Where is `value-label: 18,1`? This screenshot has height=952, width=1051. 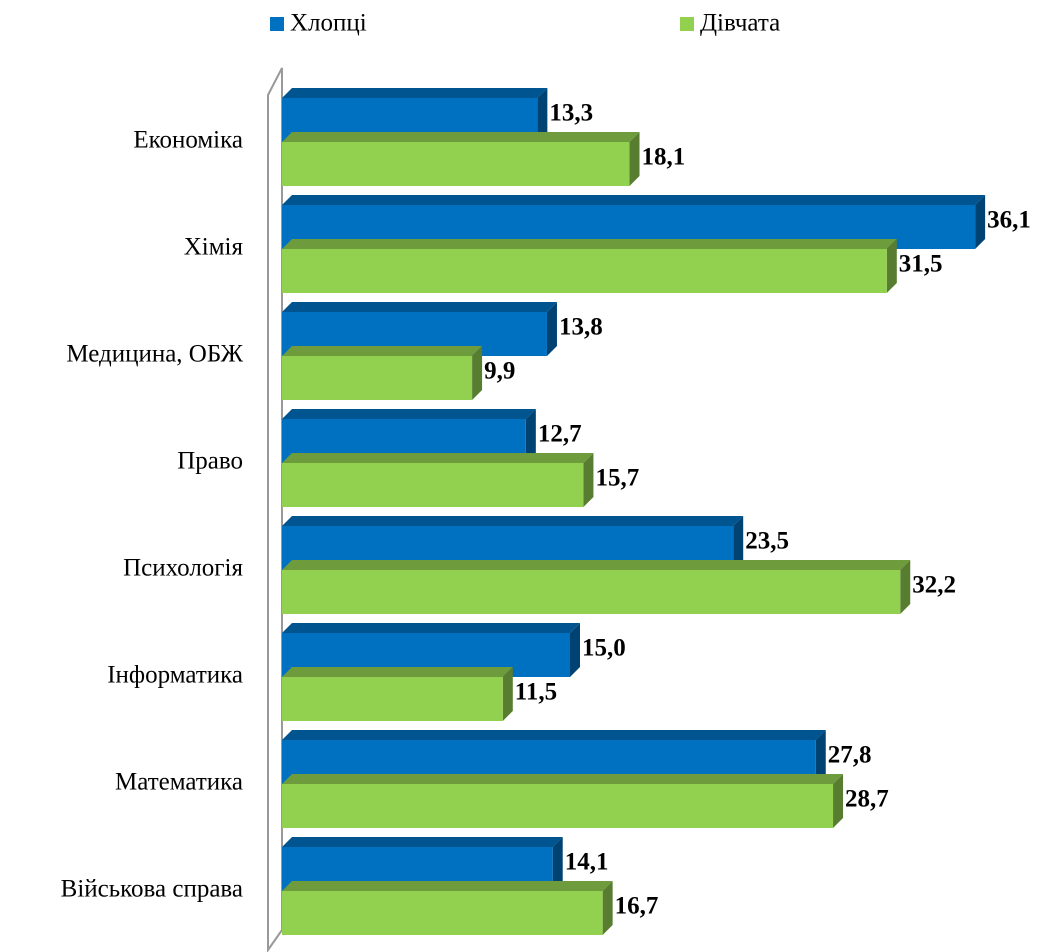 value-label: 18,1 is located at coordinates (664, 157).